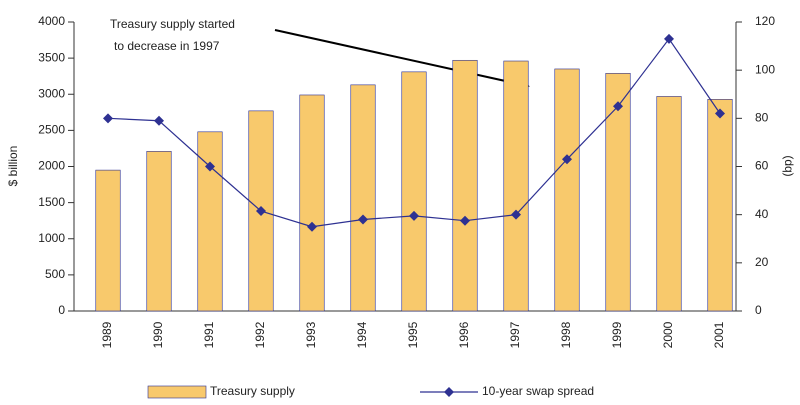  What do you see at coordinates (765, 69) in the screenshot?
I see `y2-tick-label: 100` at bounding box center [765, 69].